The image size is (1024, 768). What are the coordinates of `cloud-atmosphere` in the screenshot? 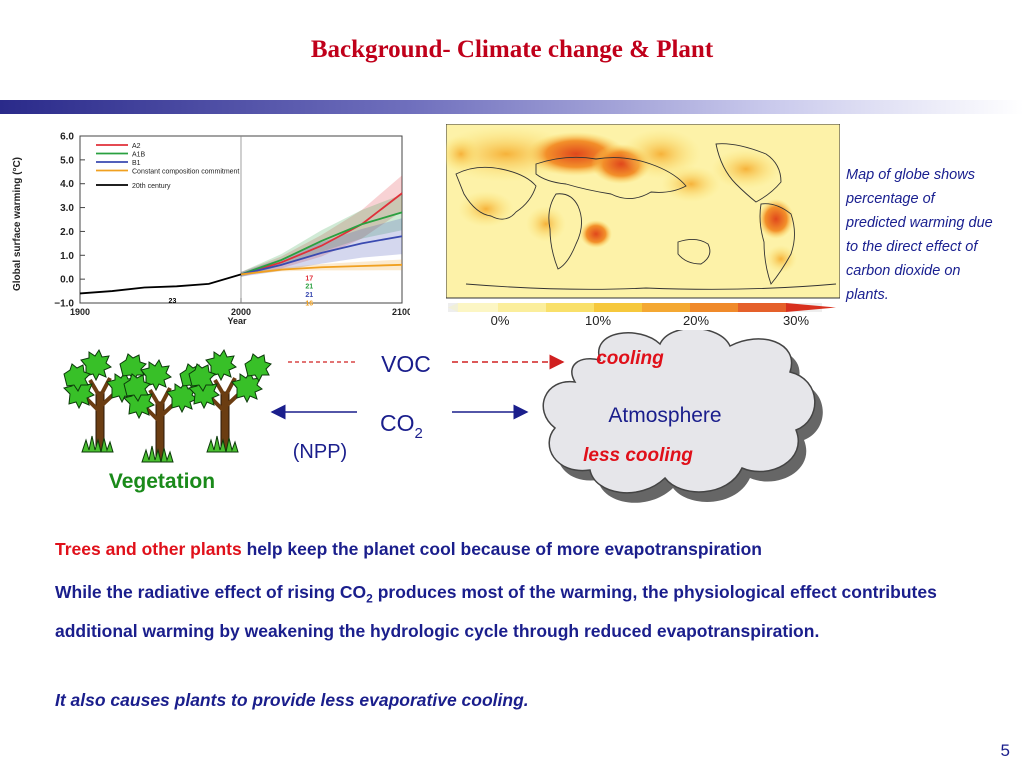 It's located at (679, 410).